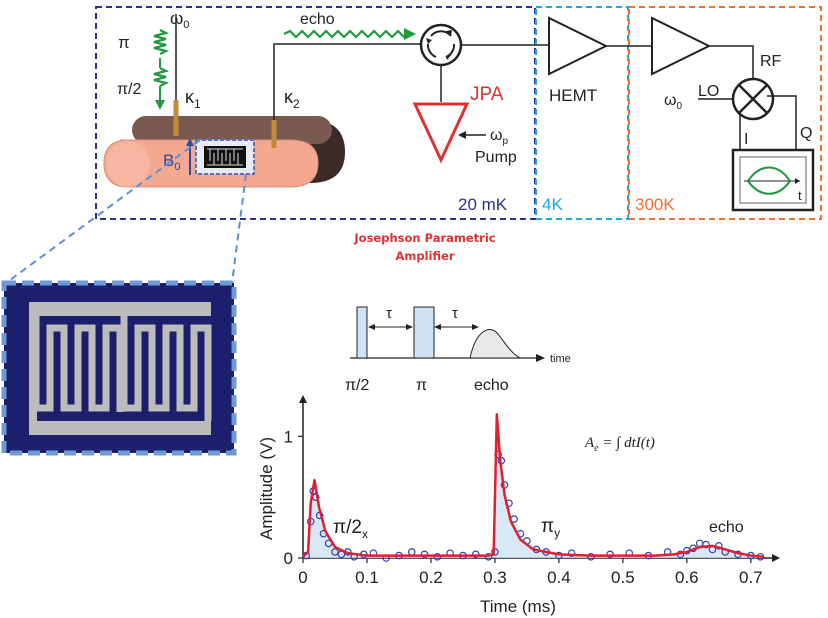 The image size is (828, 618). I want to click on q-label: Q, so click(806, 133).